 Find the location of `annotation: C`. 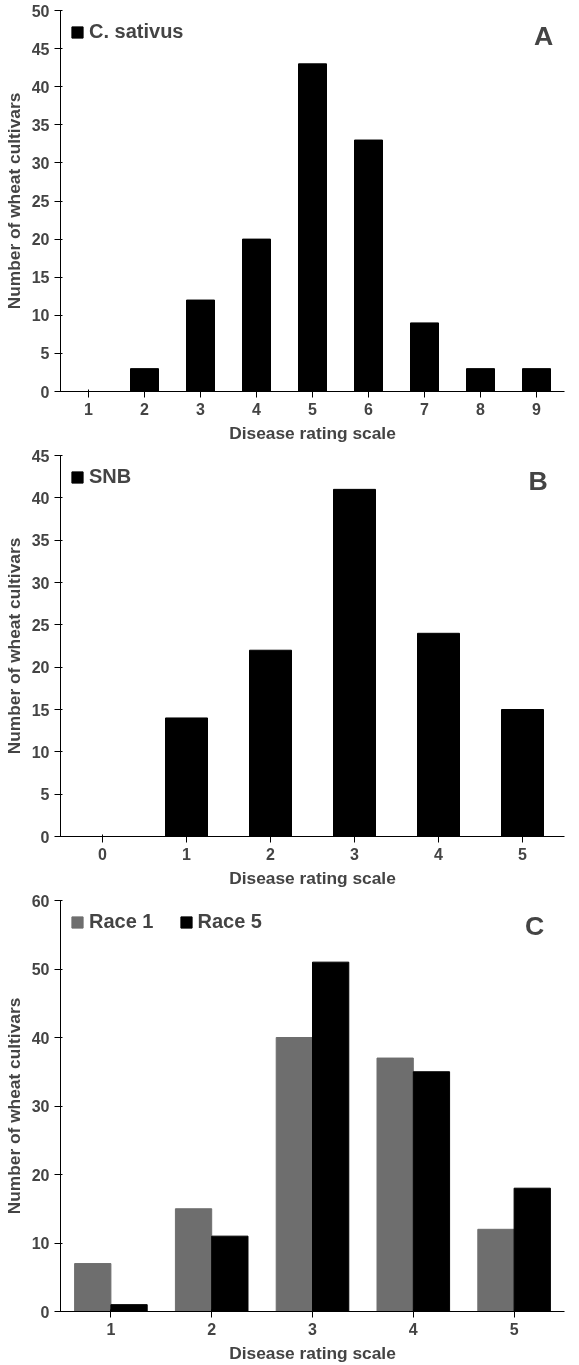

annotation: C is located at coordinates (535, 925).